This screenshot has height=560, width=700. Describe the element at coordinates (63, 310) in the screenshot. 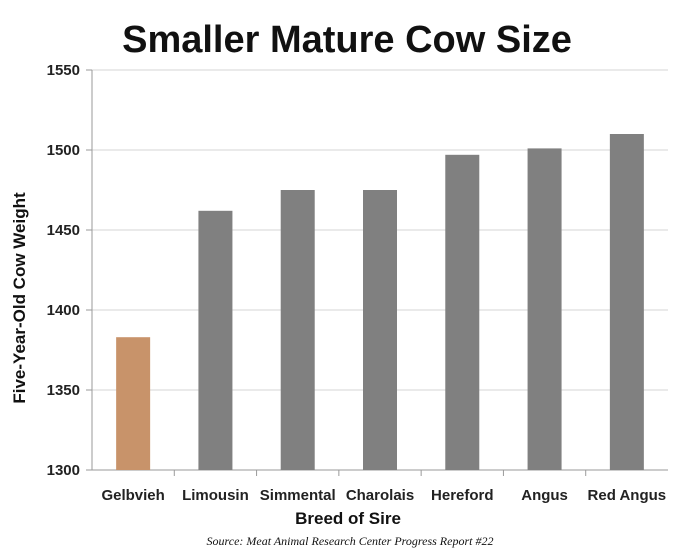

I see `y-tick-label: 1400` at that location.